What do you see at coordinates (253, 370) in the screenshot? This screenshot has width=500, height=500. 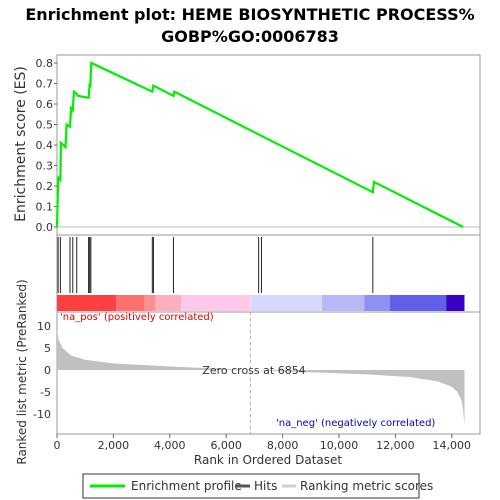 I see `zero-cross-label: Zero cross at 6854` at bounding box center [253, 370].